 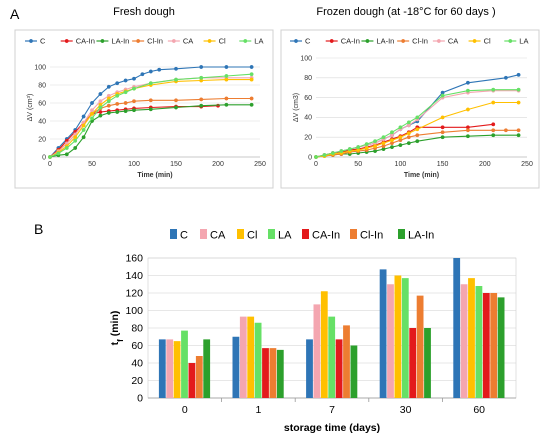 I want to click on chart-c-ytick-label: 140, so click(x=134, y=276).